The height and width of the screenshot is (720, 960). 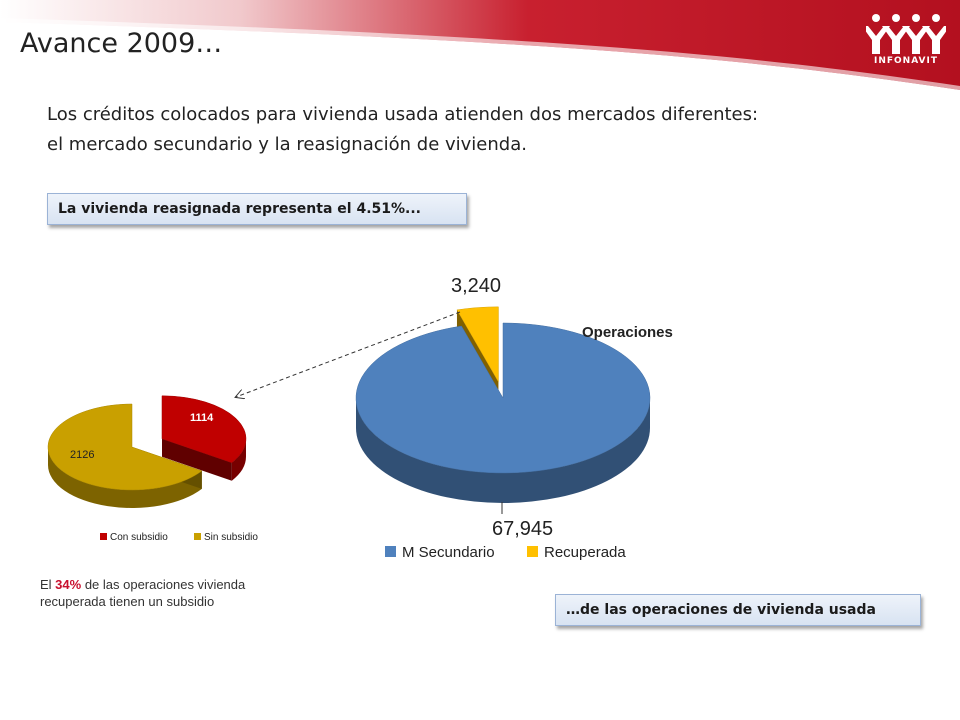 What do you see at coordinates (480, 45) in the screenshot?
I see `header-band` at bounding box center [480, 45].